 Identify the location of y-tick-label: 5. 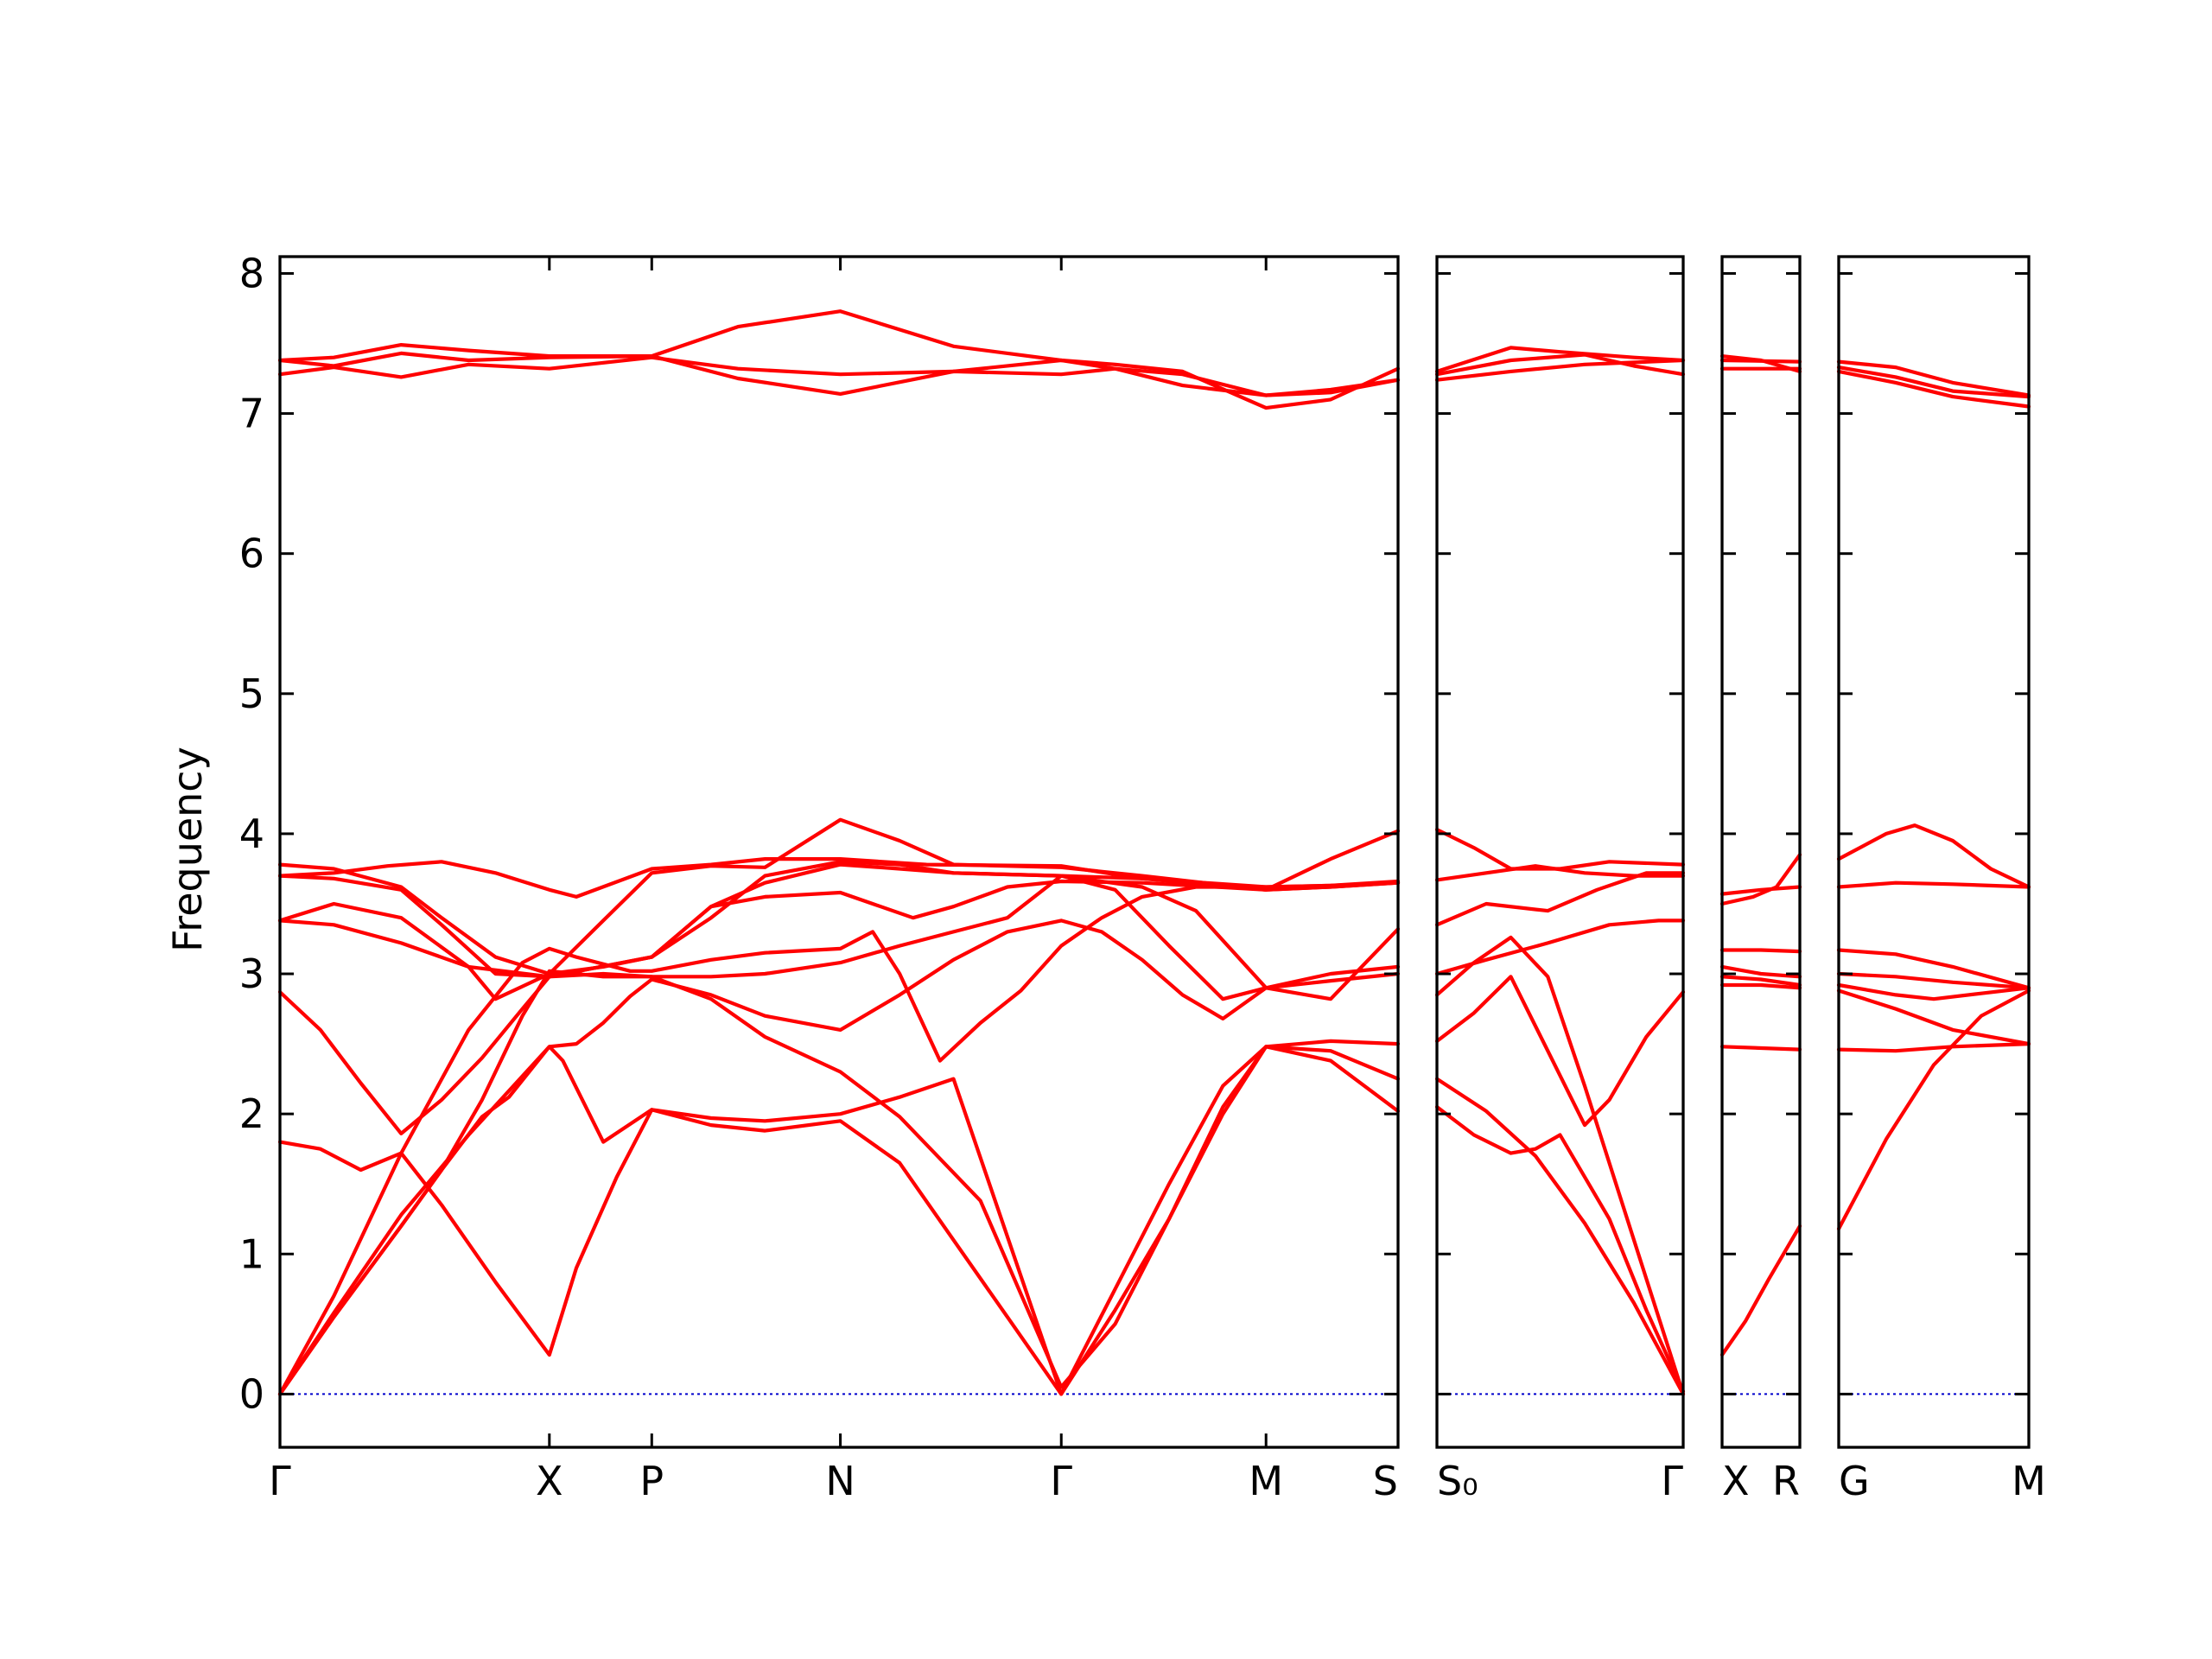
(251, 694).